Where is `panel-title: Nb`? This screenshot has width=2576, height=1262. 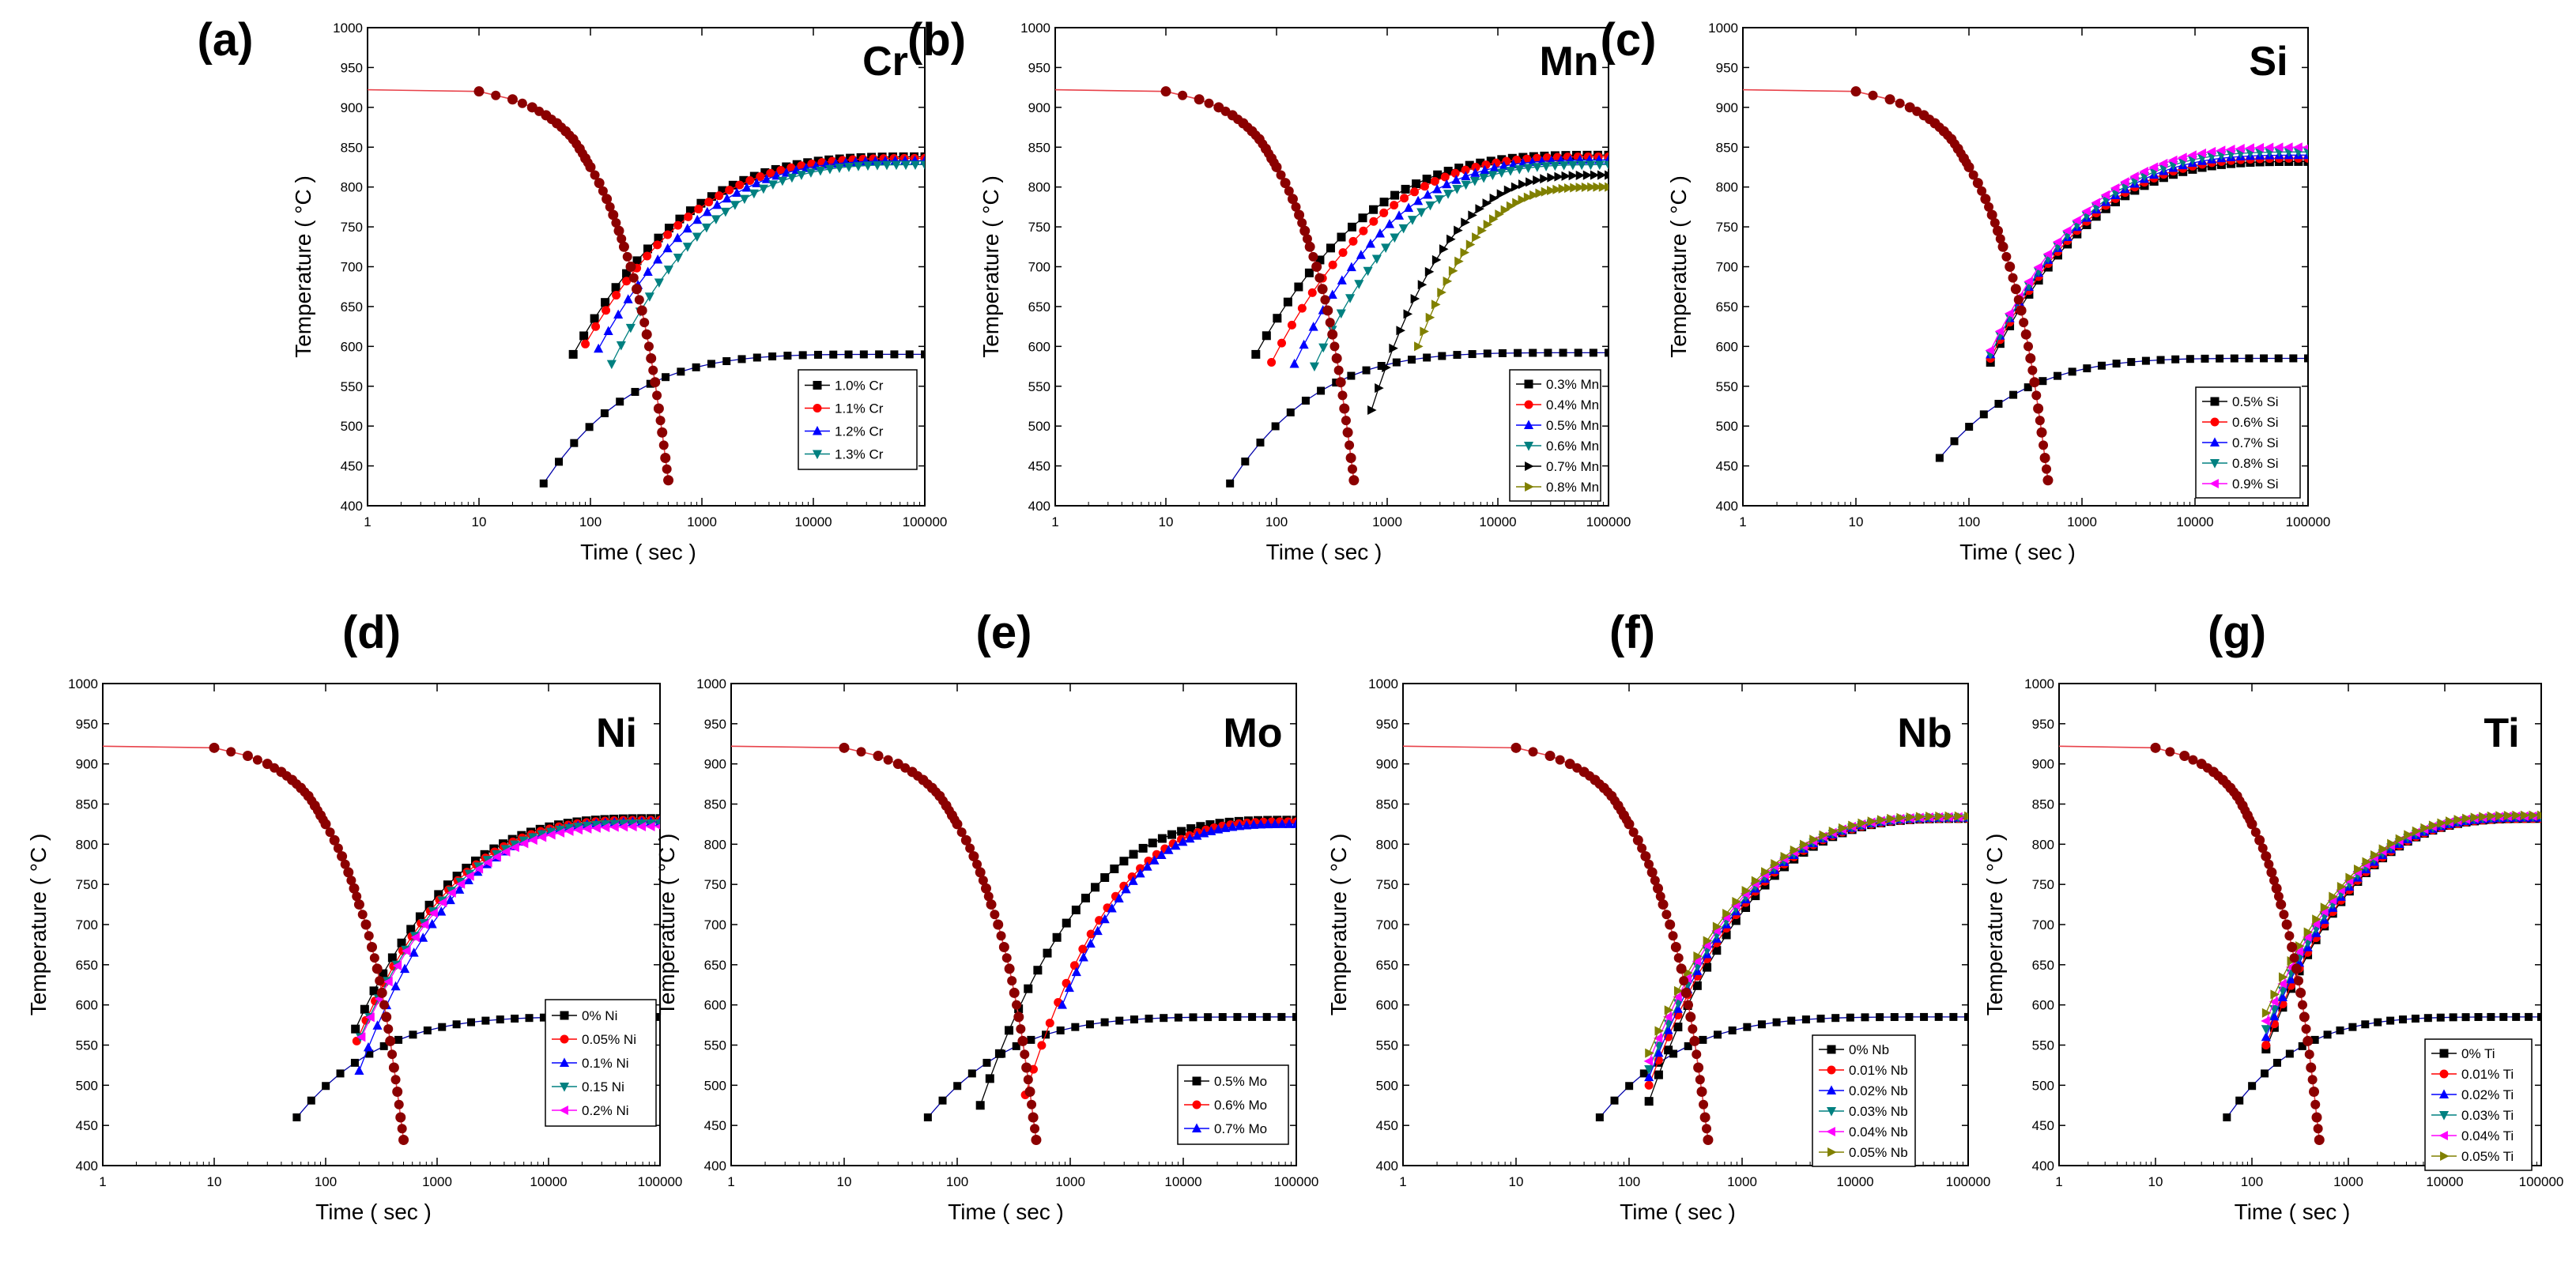 panel-title: Nb is located at coordinates (1924, 733).